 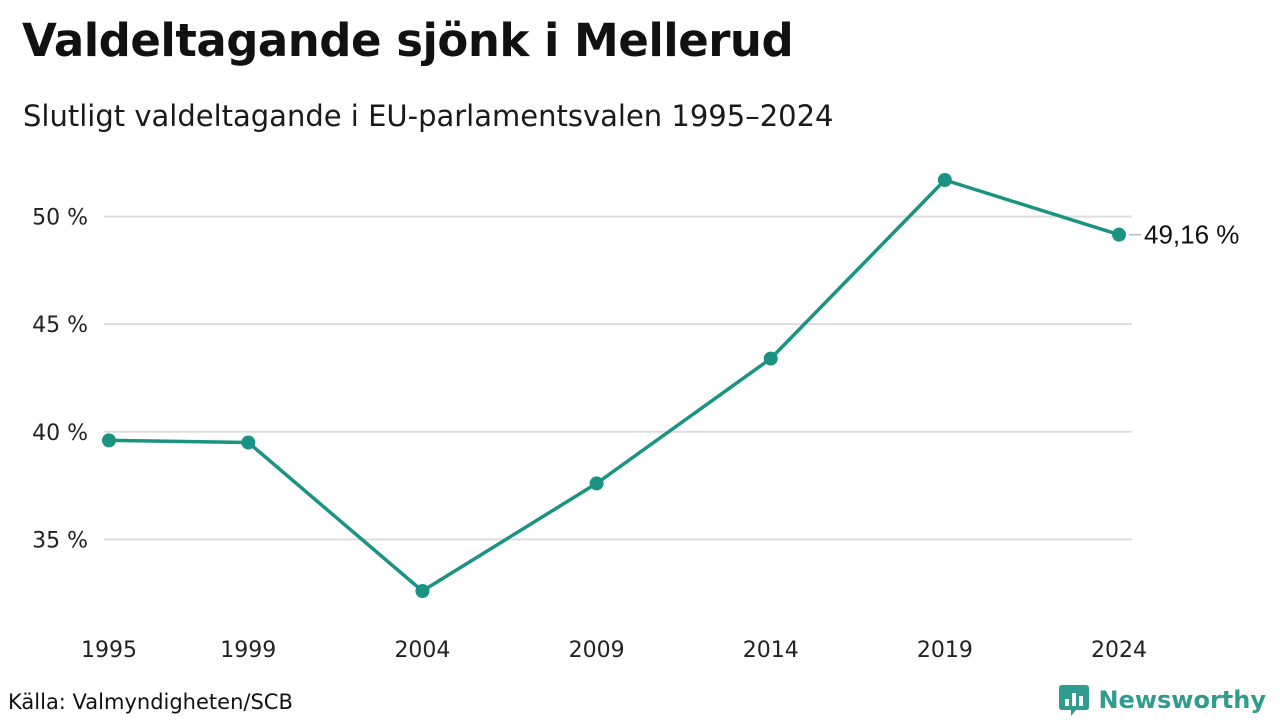 What do you see at coordinates (408, 40) in the screenshot?
I see `chart-title: Valdeltagande sjönk i Mellerud` at bounding box center [408, 40].